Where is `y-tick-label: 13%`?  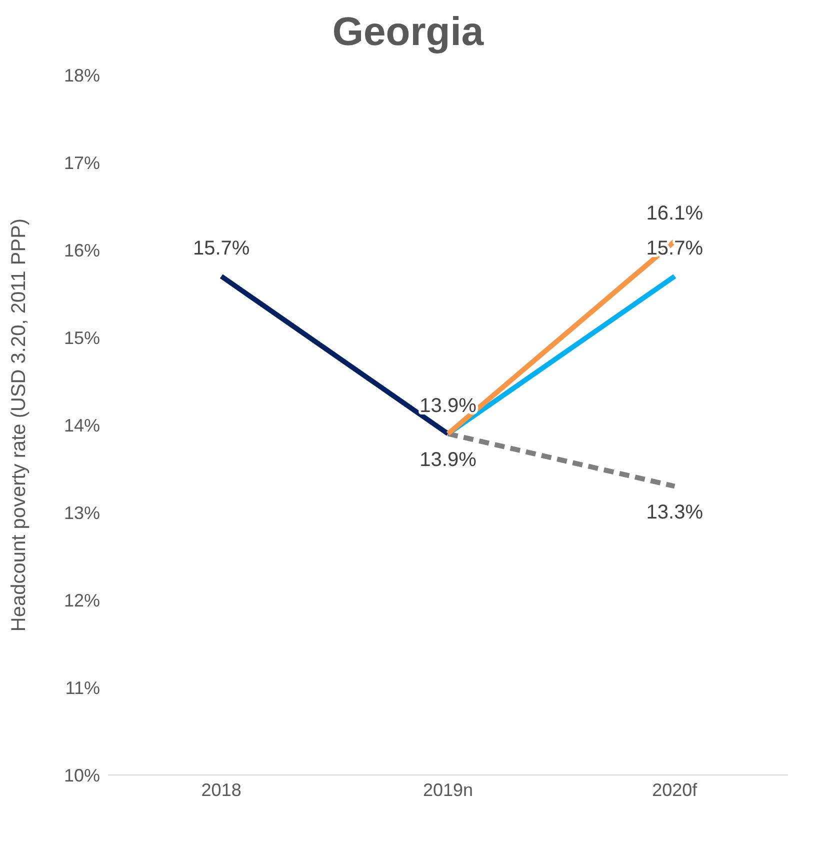 y-tick-label: 13% is located at coordinates (82, 512).